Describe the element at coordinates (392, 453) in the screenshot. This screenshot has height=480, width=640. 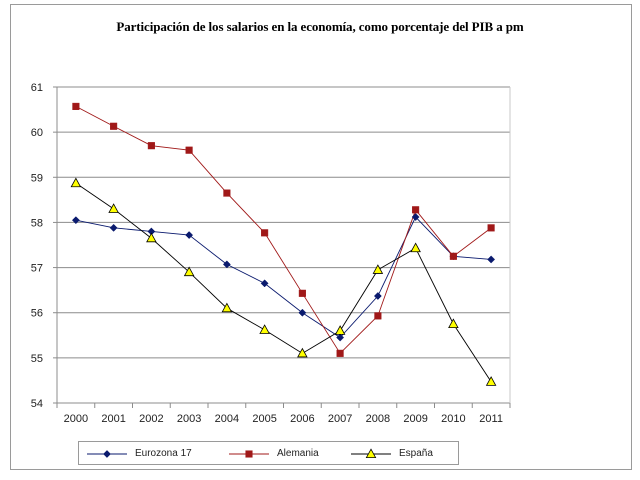
I see `legend-item: España` at that location.